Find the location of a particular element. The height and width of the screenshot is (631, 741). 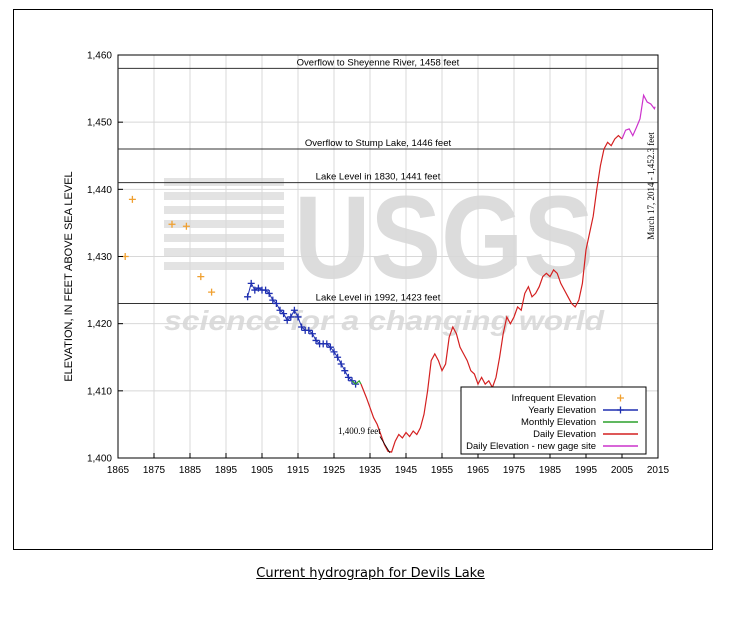

watermark-logo-text: USGS is located at coordinates (444, 238).